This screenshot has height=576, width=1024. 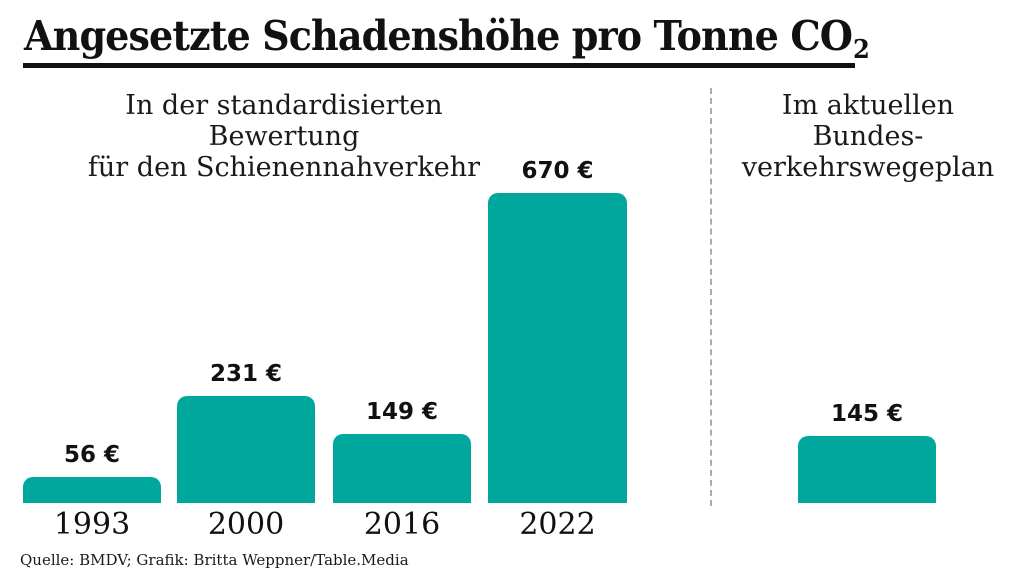 I want to click on bar-value-label-2000: 231 €, so click(x=246, y=374).